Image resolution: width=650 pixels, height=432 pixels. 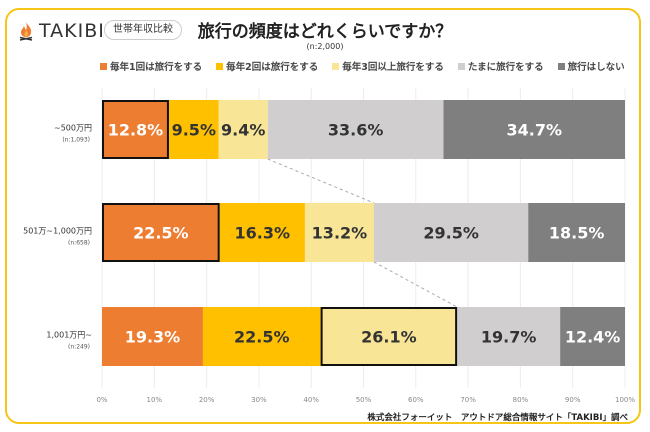 I want to click on x-tick-label: 50%, so click(x=364, y=400).